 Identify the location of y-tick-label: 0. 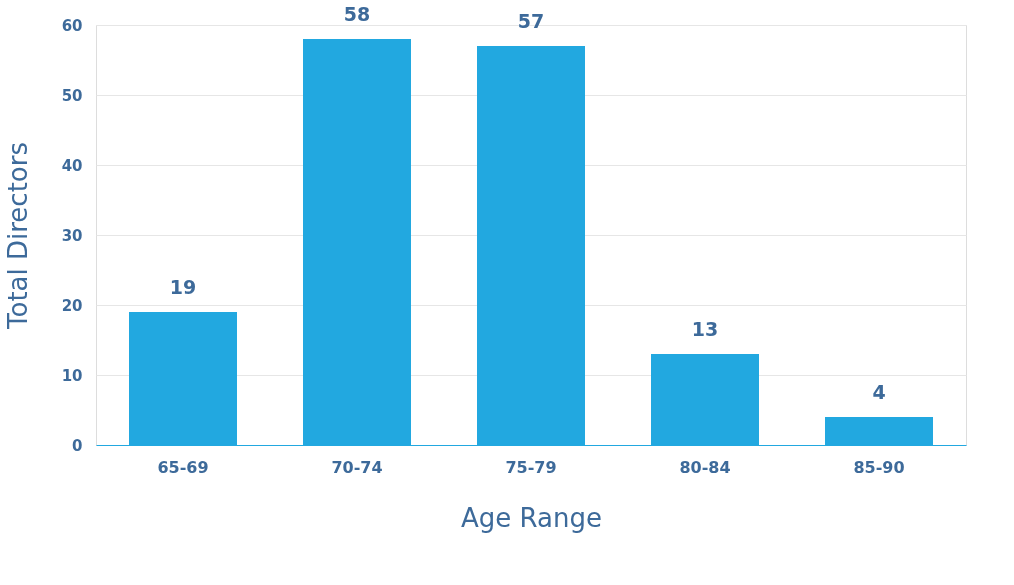
(77, 445).